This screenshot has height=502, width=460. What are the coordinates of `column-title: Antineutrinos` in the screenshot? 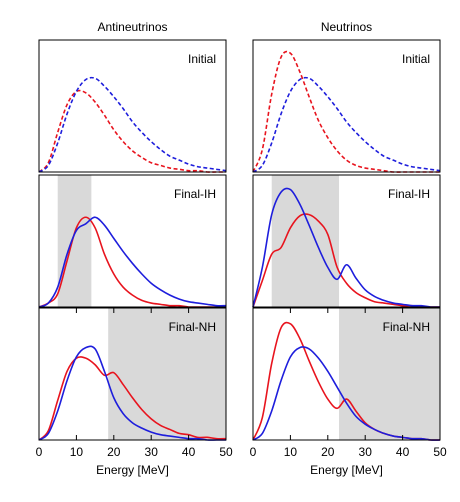 It's located at (132, 27).